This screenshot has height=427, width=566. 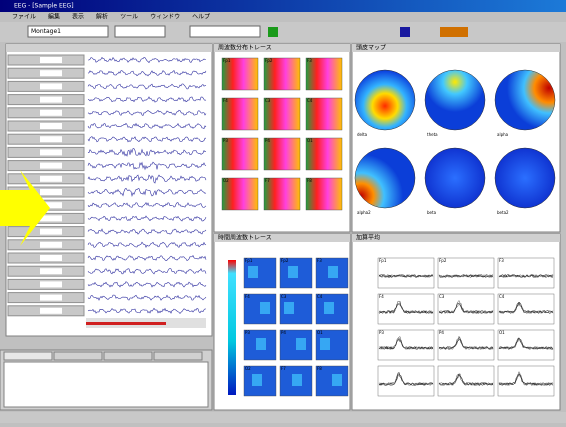 I want to click on channel-label: F3, so click(x=309, y=60).